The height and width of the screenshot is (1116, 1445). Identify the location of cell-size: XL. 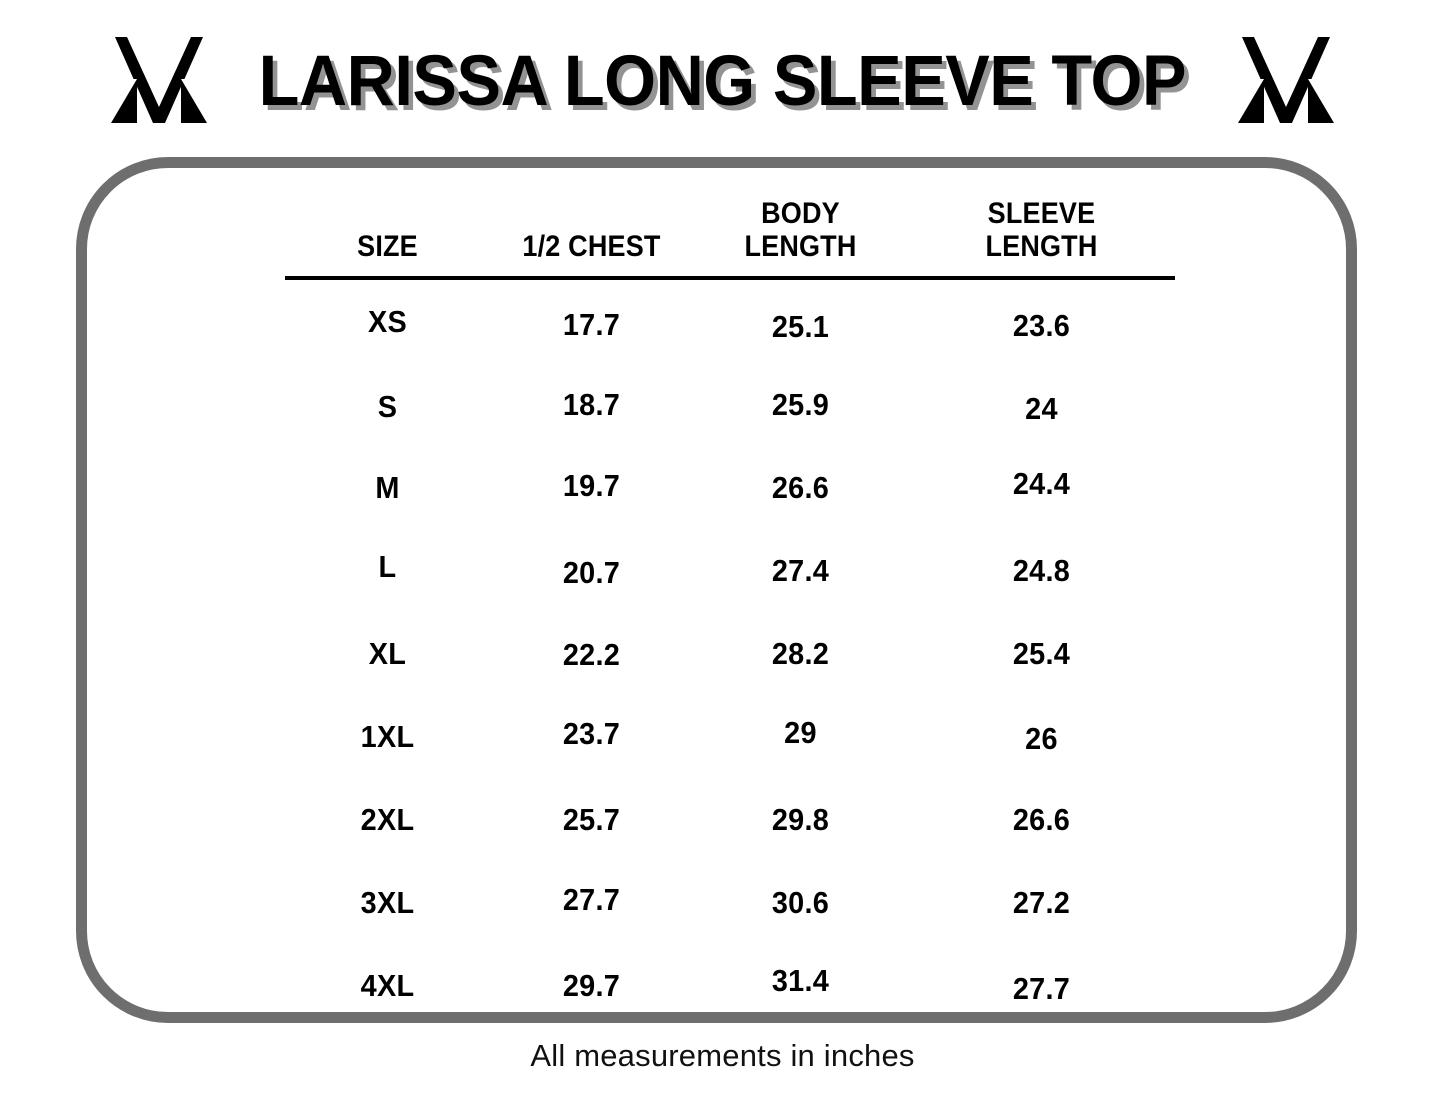
(387, 653).